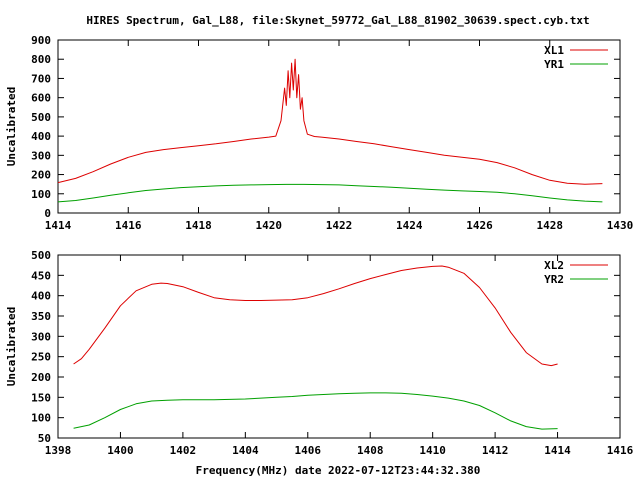 This screenshot has height=480, width=640. Describe the element at coordinates (495, 450) in the screenshot. I see `x-tick-label: 1412` at that location.